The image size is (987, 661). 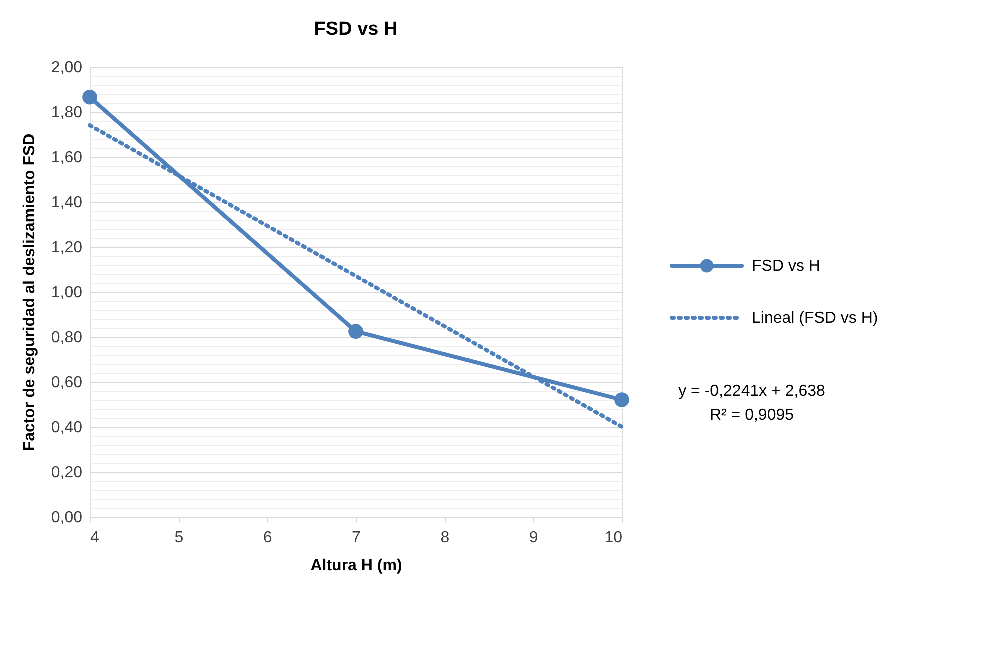 I want to click on x-tick-label: 9, so click(x=533, y=538).